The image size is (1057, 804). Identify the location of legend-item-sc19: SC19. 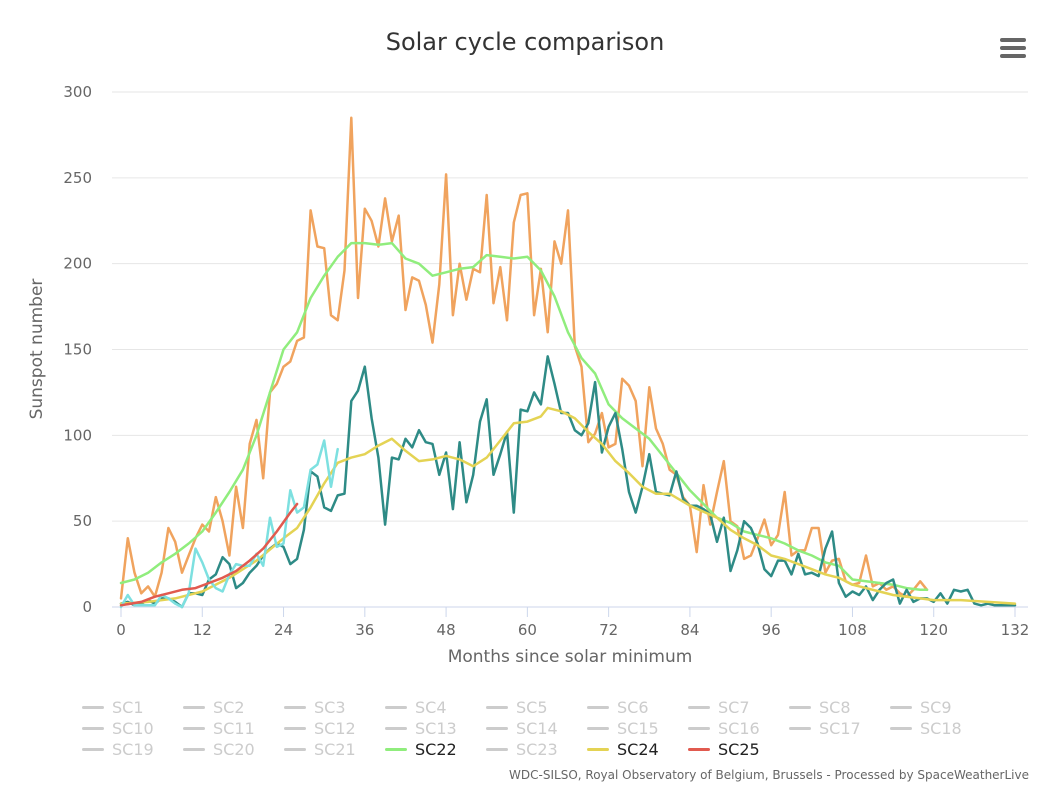
(118, 749).